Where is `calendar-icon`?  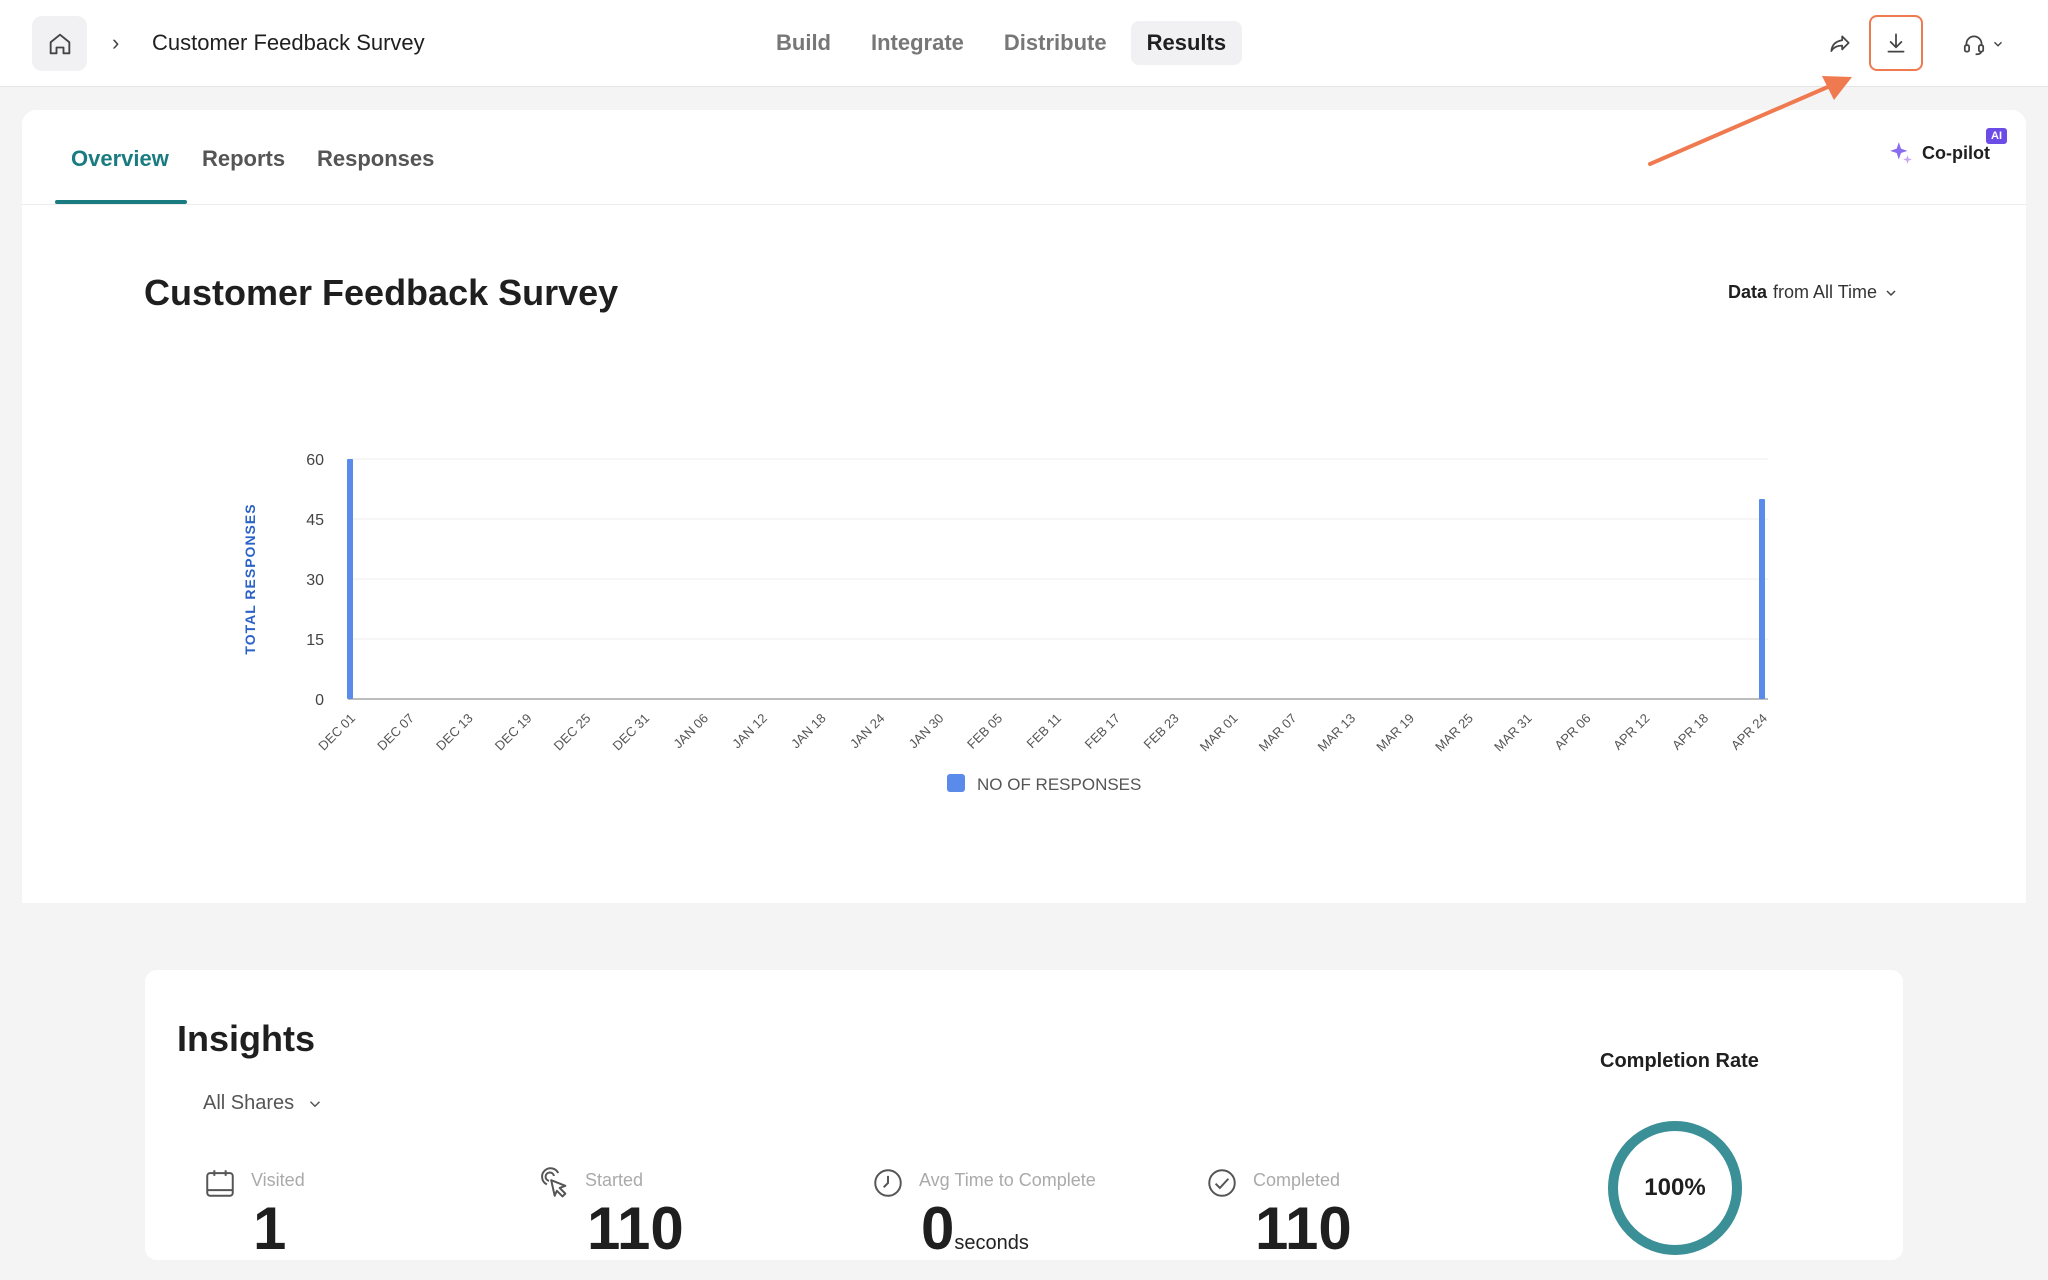
calendar-icon is located at coordinates (220, 1183).